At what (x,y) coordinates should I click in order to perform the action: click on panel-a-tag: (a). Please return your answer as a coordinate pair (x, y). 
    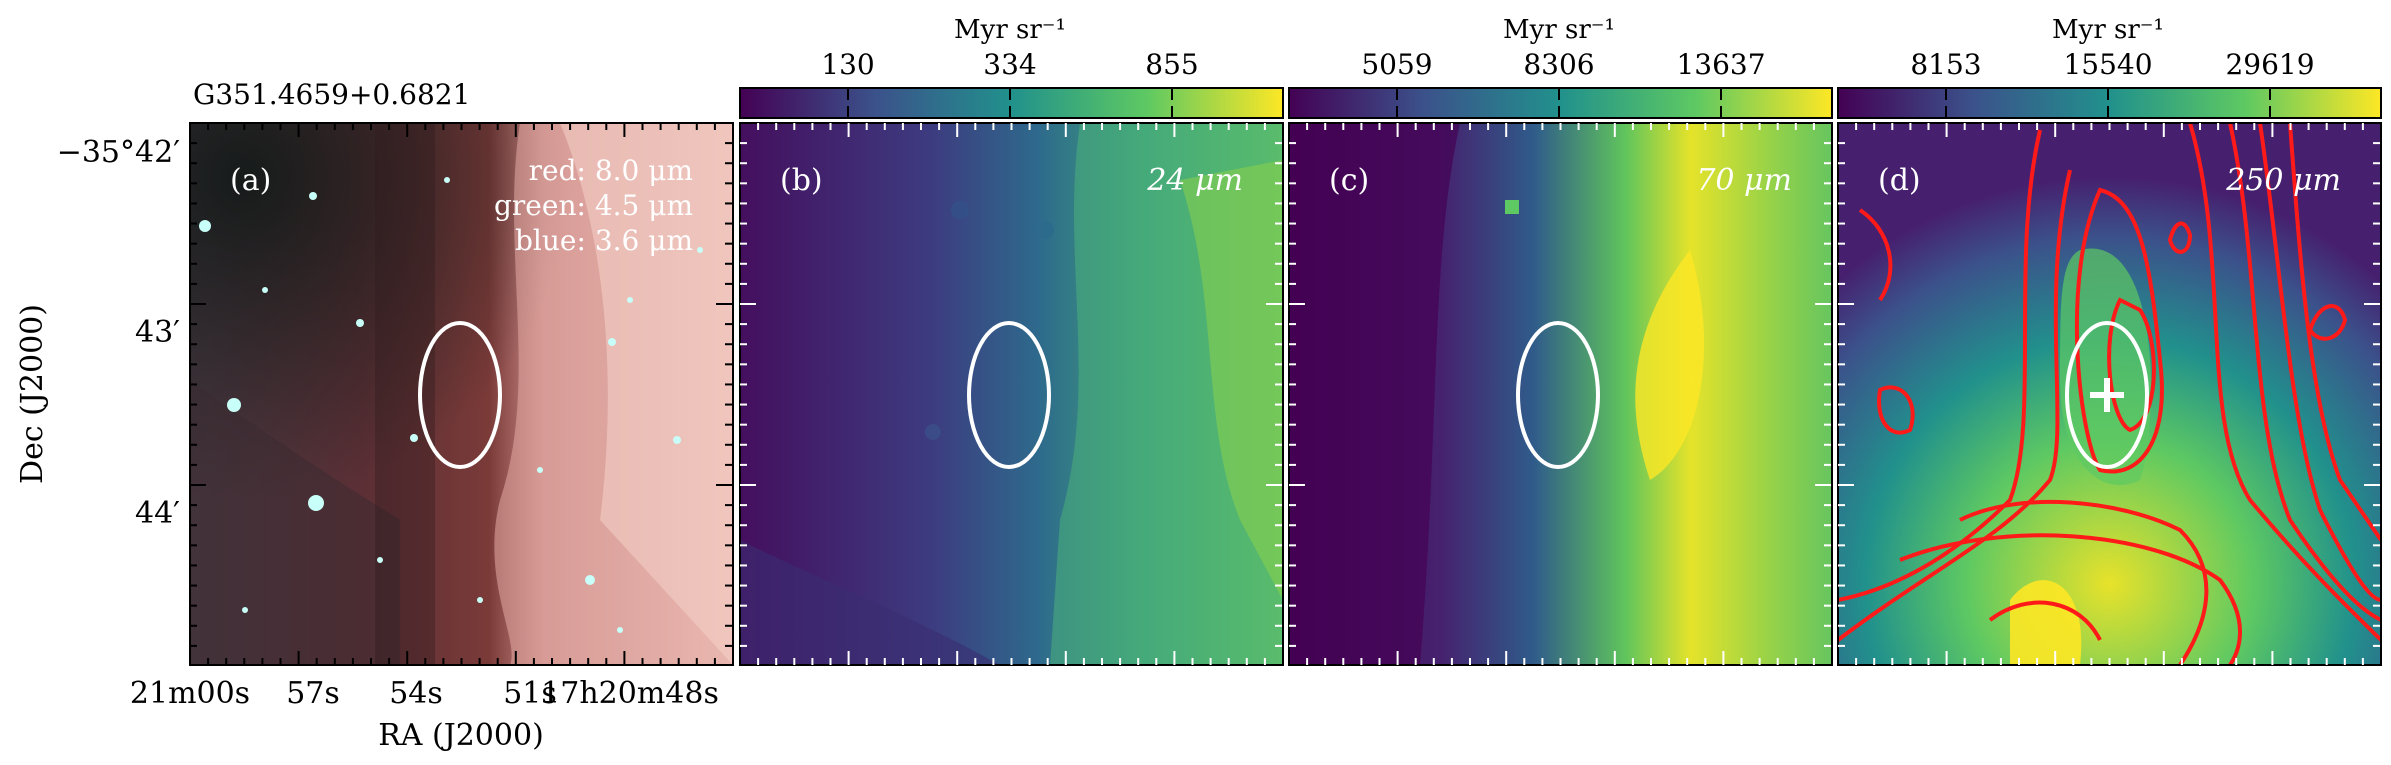
    Looking at the image, I should click on (250, 180).